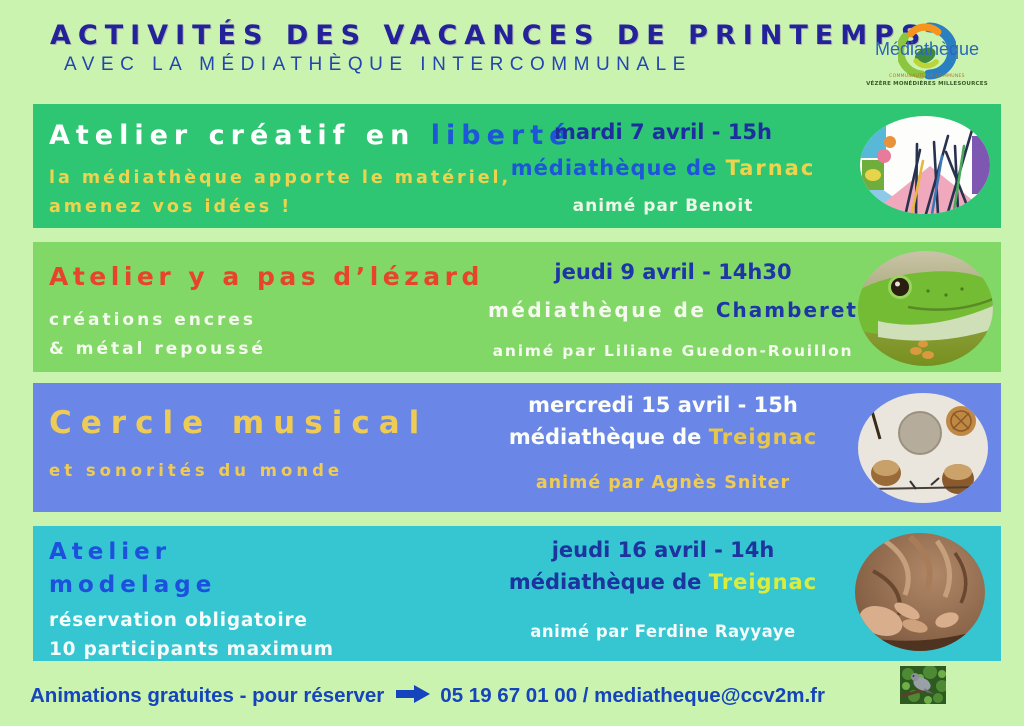  What do you see at coordinates (663, 132) in the screenshot?
I see `activity-date: mardi 7 avril - 15h` at bounding box center [663, 132].